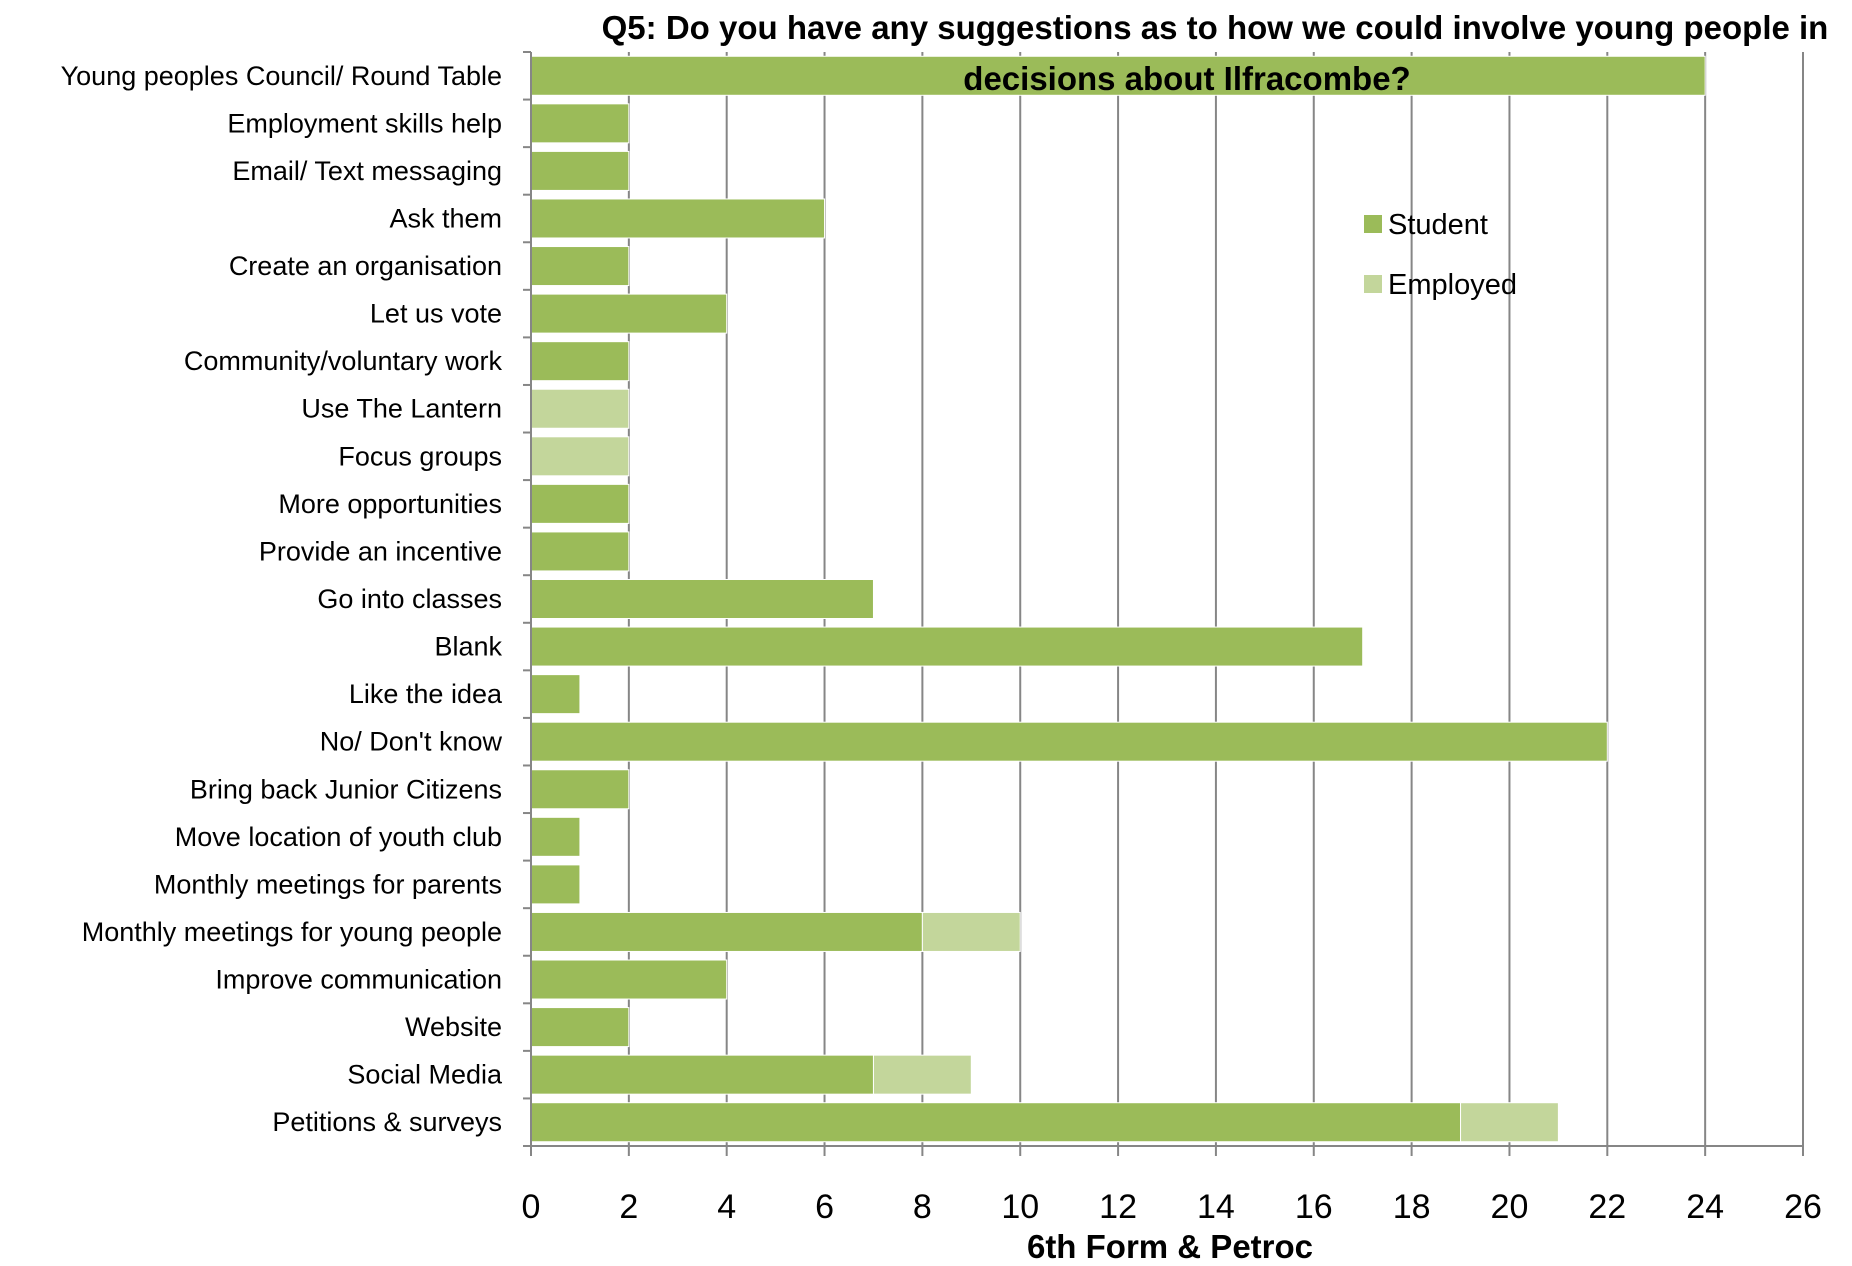 This screenshot has height=1266, width=1852. I want to click on category-label-11: Go into classes, so click(409, 599).